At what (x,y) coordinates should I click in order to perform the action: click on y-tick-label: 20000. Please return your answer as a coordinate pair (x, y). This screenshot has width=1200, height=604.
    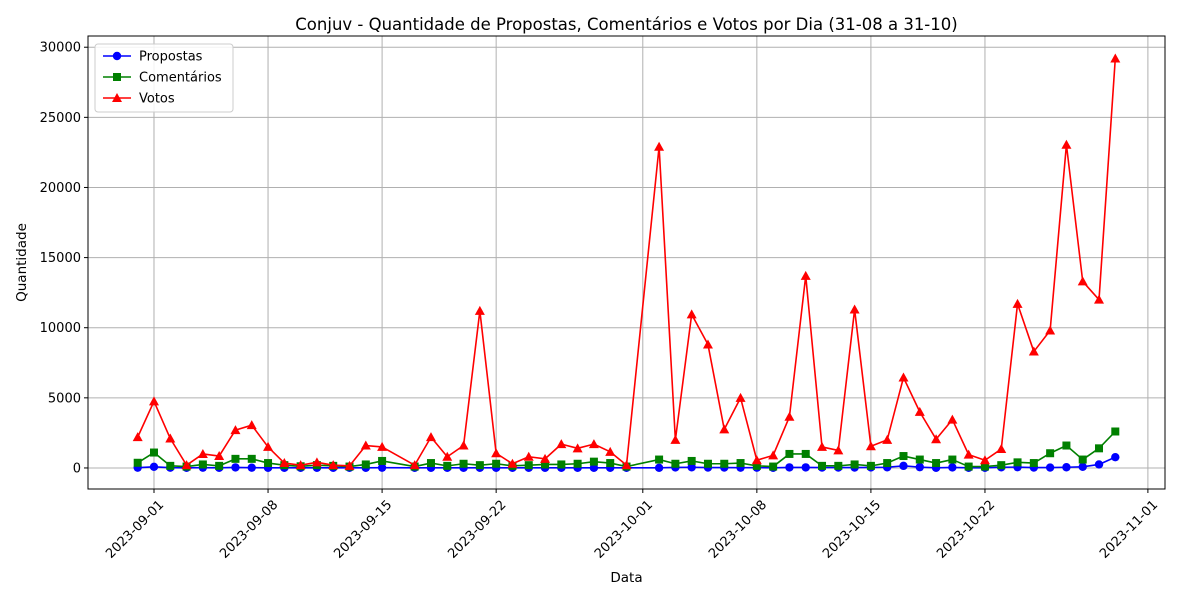
    Looking at the image, I should click on (60, 188).